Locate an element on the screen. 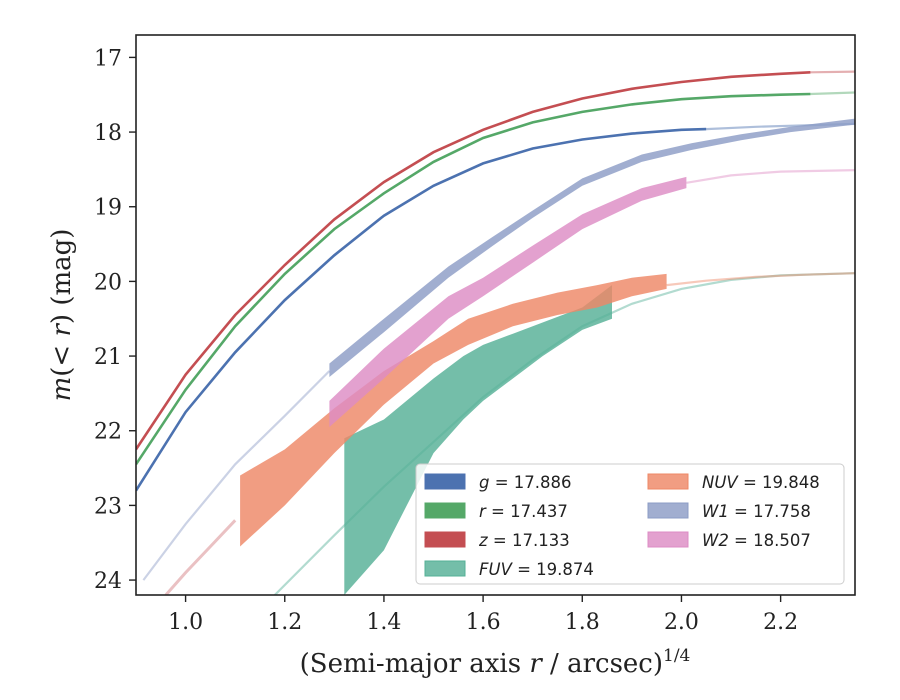 The height and width of the screenshot is (700, 900). legend-item-nuv: NUV = 19.848 is located at coordinates (733, 482).